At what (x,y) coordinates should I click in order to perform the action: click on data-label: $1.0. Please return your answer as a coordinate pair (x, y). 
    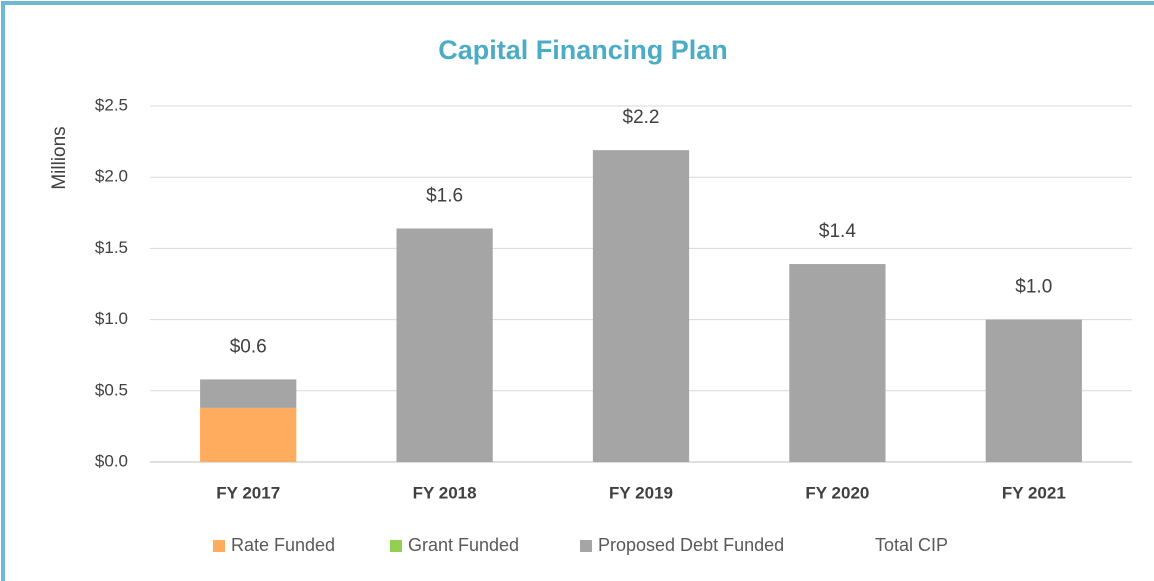
    Looking at the image, I should click on (1033, 287).